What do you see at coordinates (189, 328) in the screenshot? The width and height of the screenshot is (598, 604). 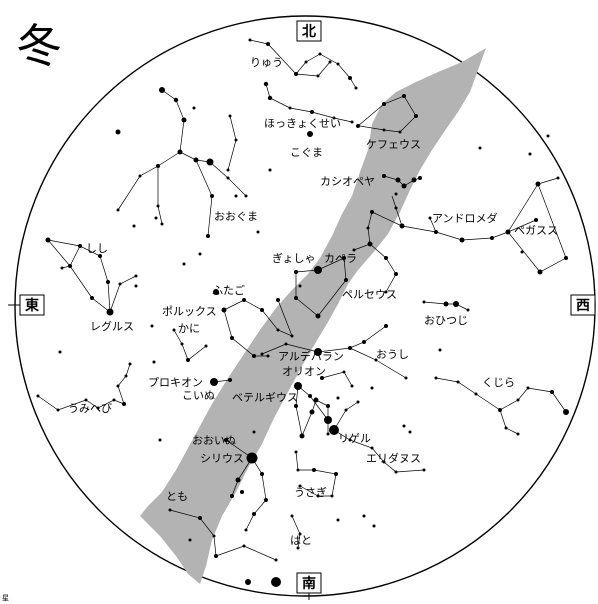 I see `label-kani: かに` at bounding box center [189, 328].